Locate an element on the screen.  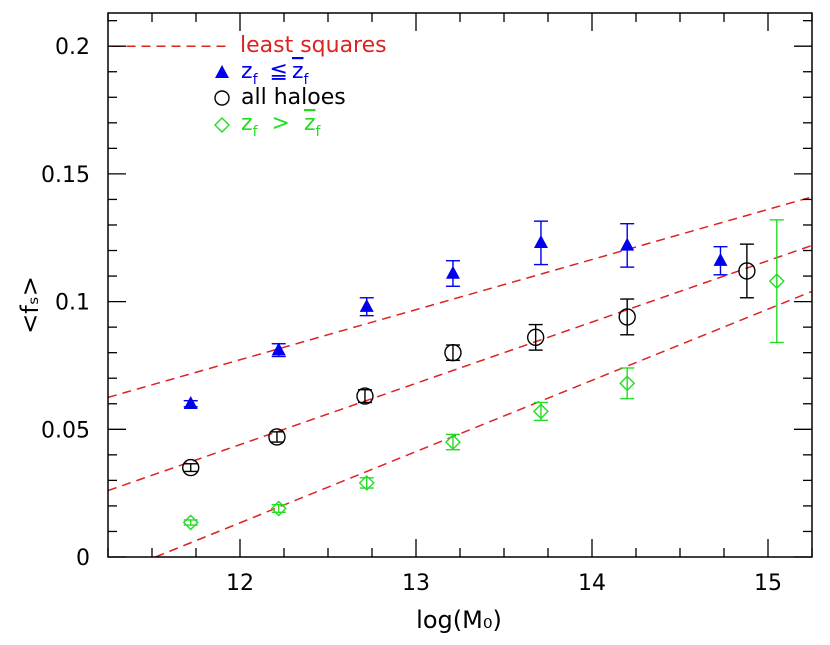
legend-marker-circle is located at coordinates (222, 98).